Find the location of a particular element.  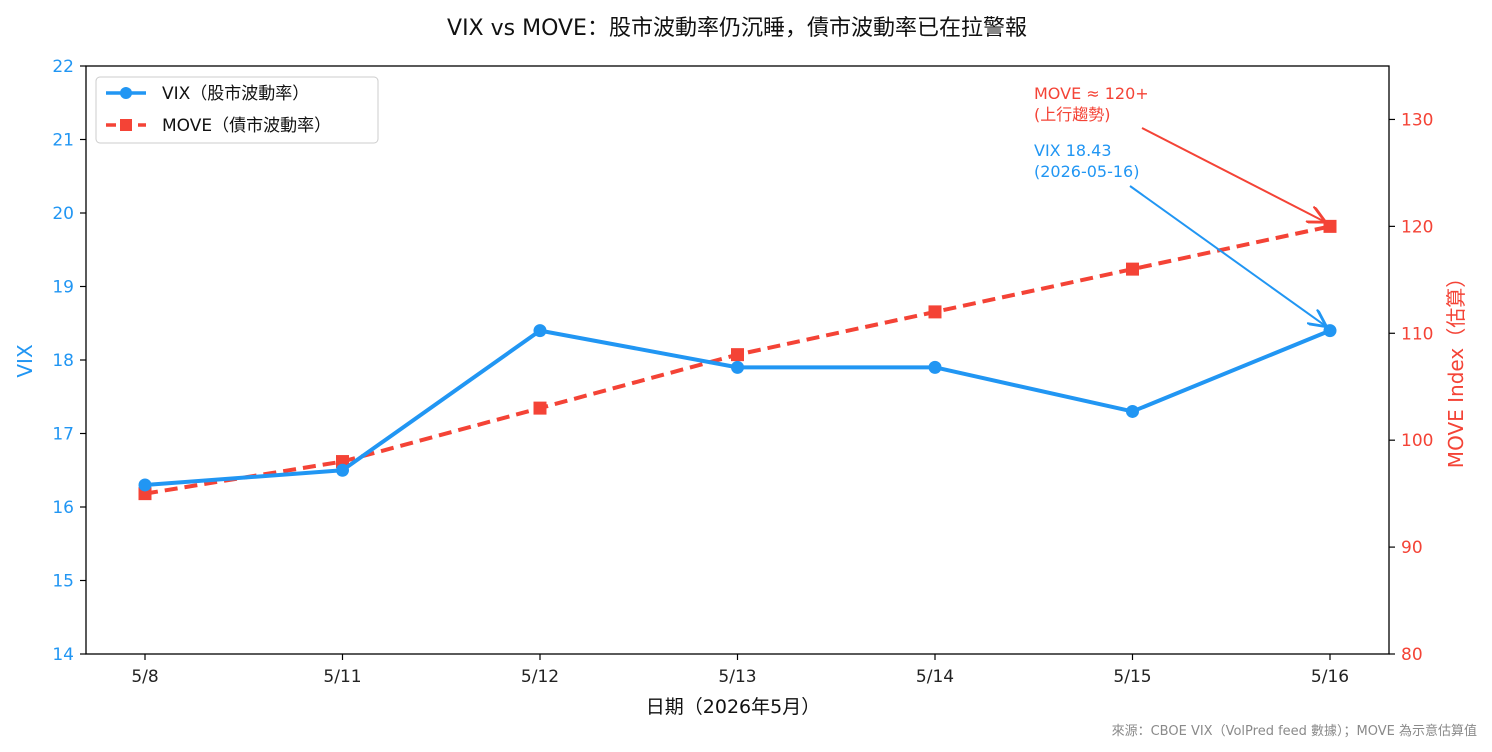

legend: VIX（股市波動率） MOVE（債市波動率） is located at coordinates (237, 110).